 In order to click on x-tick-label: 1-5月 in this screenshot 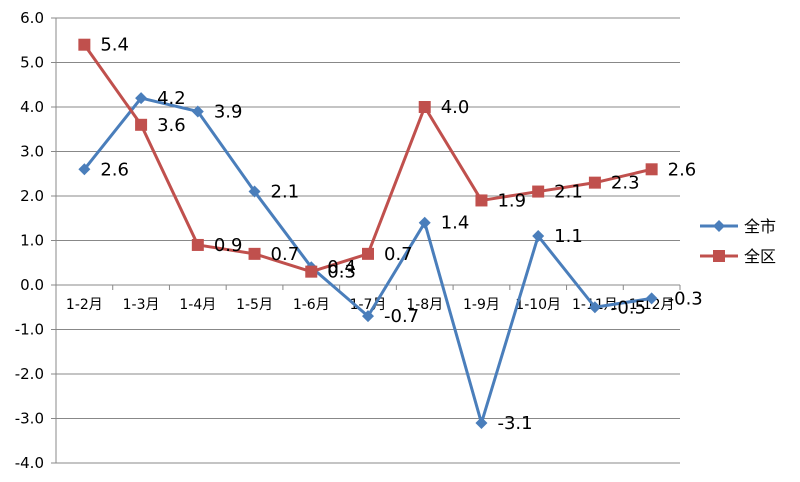, I will do `click(254, 305)`.